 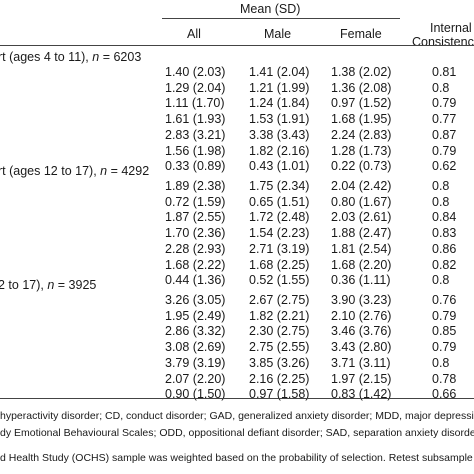 What do you see at coordinates (194, 34) in the screenshot?
I see `header-all: All` at bounding box center [194, 34].